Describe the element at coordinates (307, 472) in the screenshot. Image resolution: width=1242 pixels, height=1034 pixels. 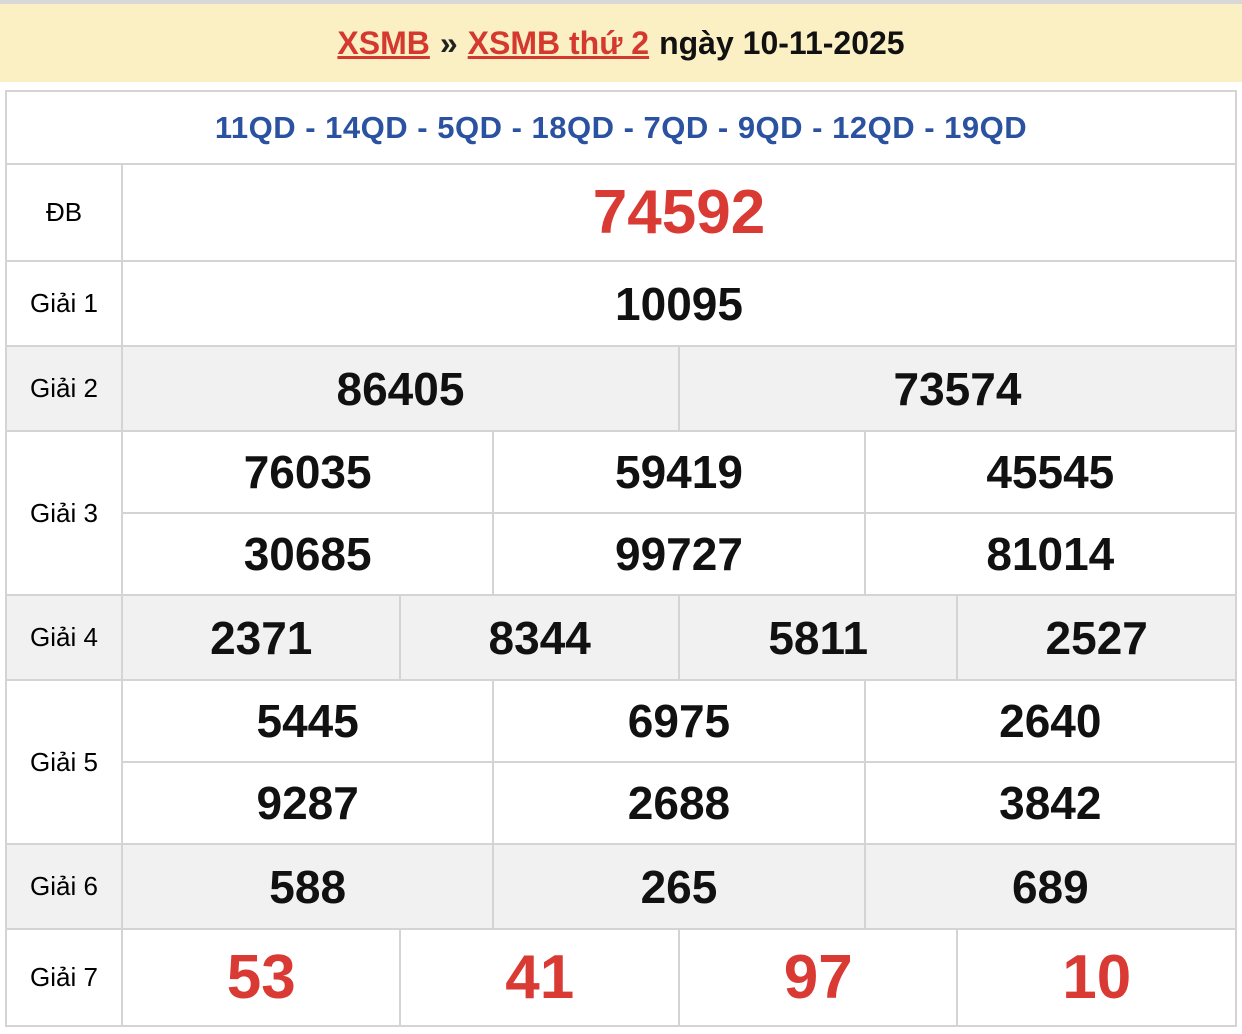
I see `prize-number: 76035` at that location.